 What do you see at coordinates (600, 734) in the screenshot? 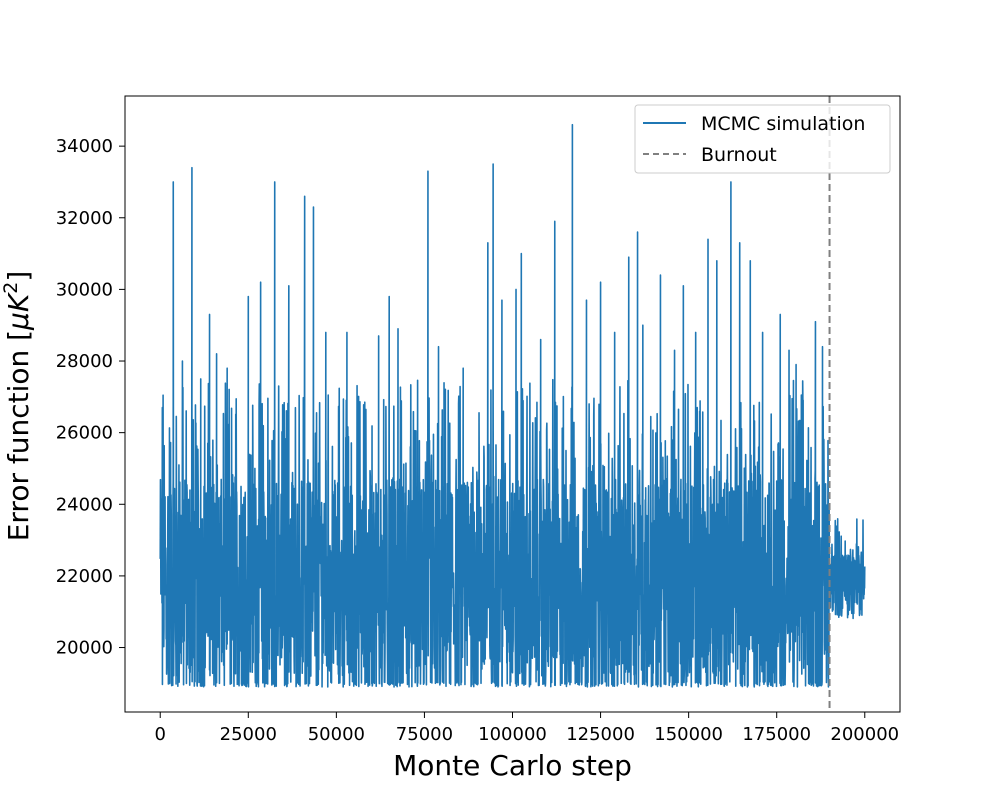
I see `x-tick-label: 125000` at bounding box center [600, 734].